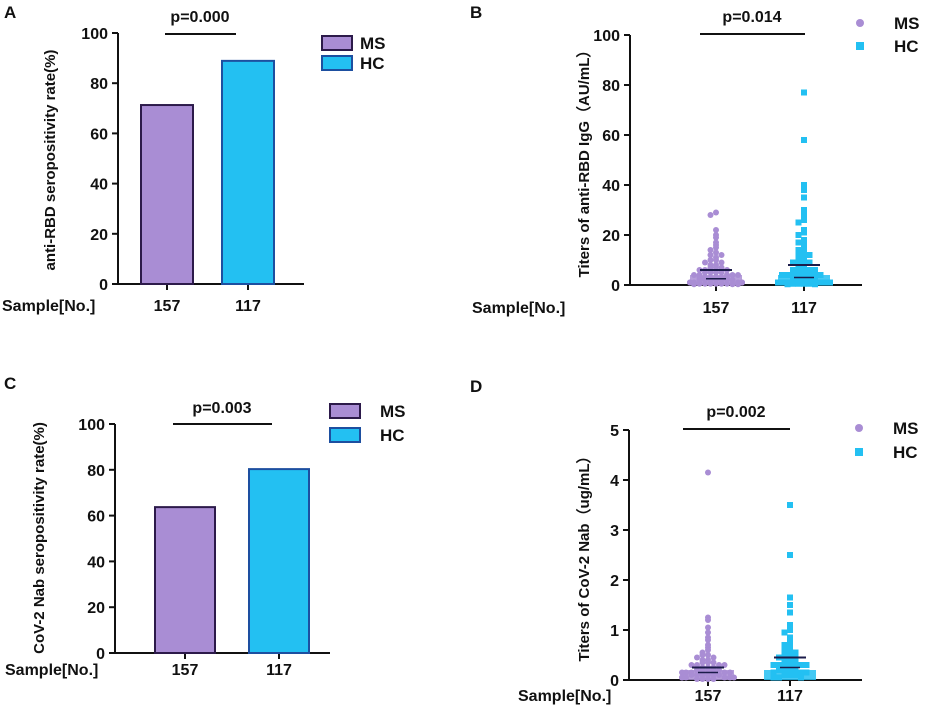 The width and height of the screenshot is (935, 720). What do you see at coordinates (476, 12) in the screenshot?
I see `panel-letter: B` at bounding box center [476, 12].